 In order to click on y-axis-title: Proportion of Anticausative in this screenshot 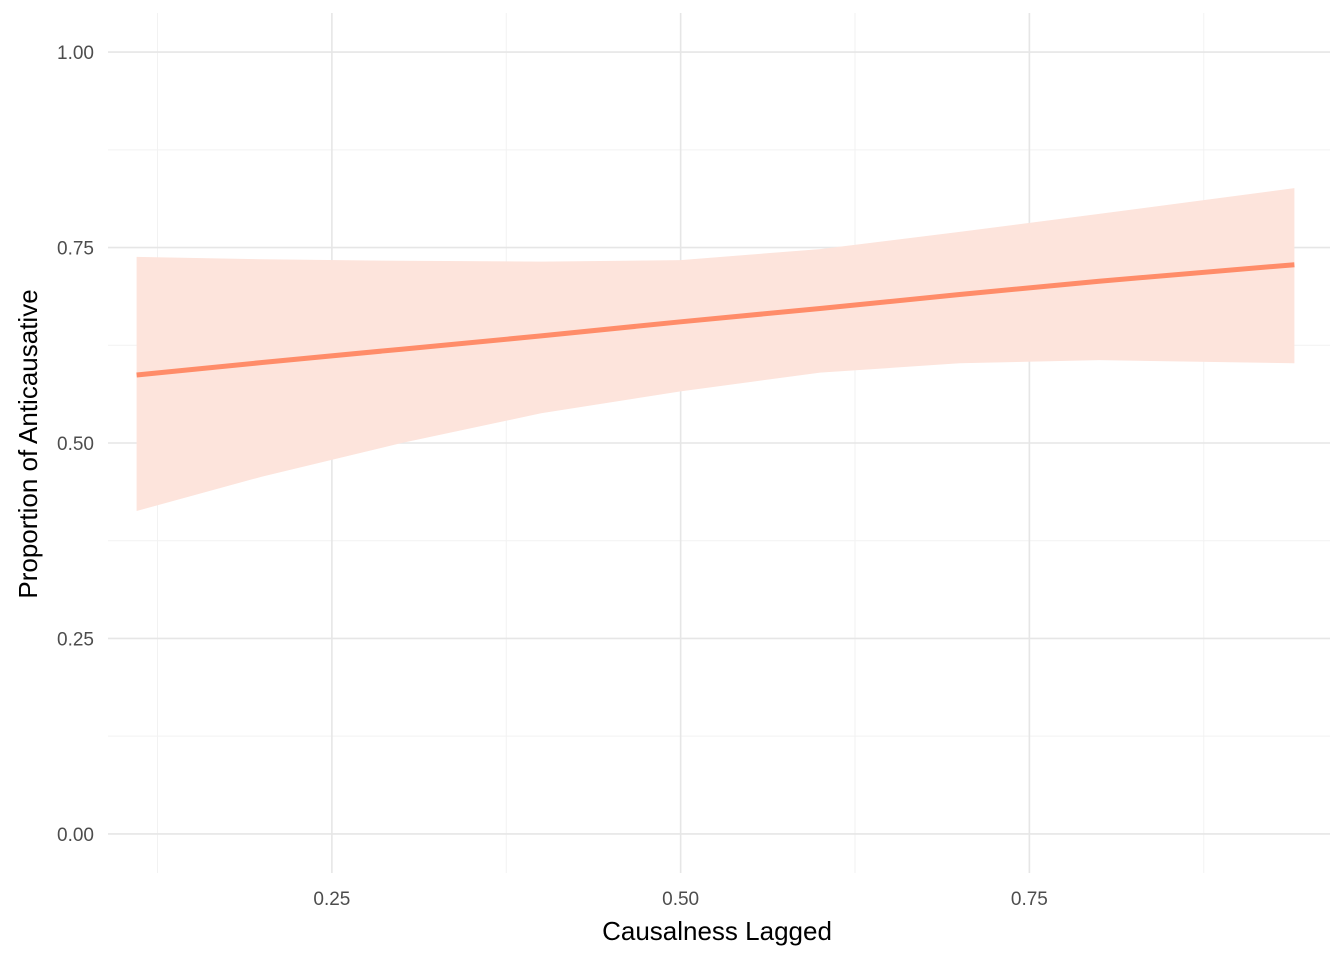, I will do `click(28, 443)`.